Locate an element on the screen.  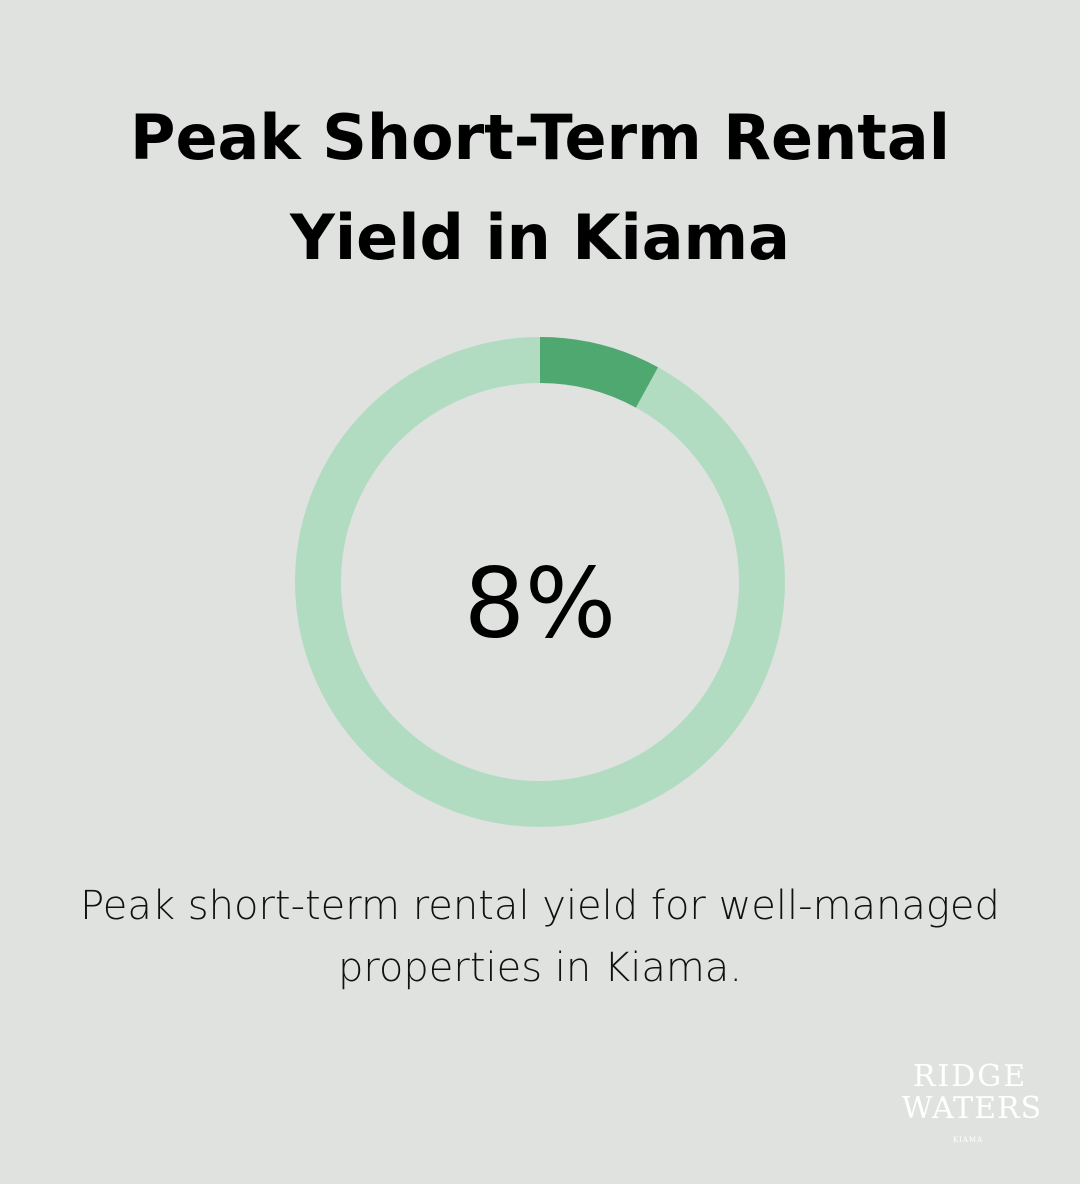
logo-line: RIDGE is located at coordinates (970, 1076).